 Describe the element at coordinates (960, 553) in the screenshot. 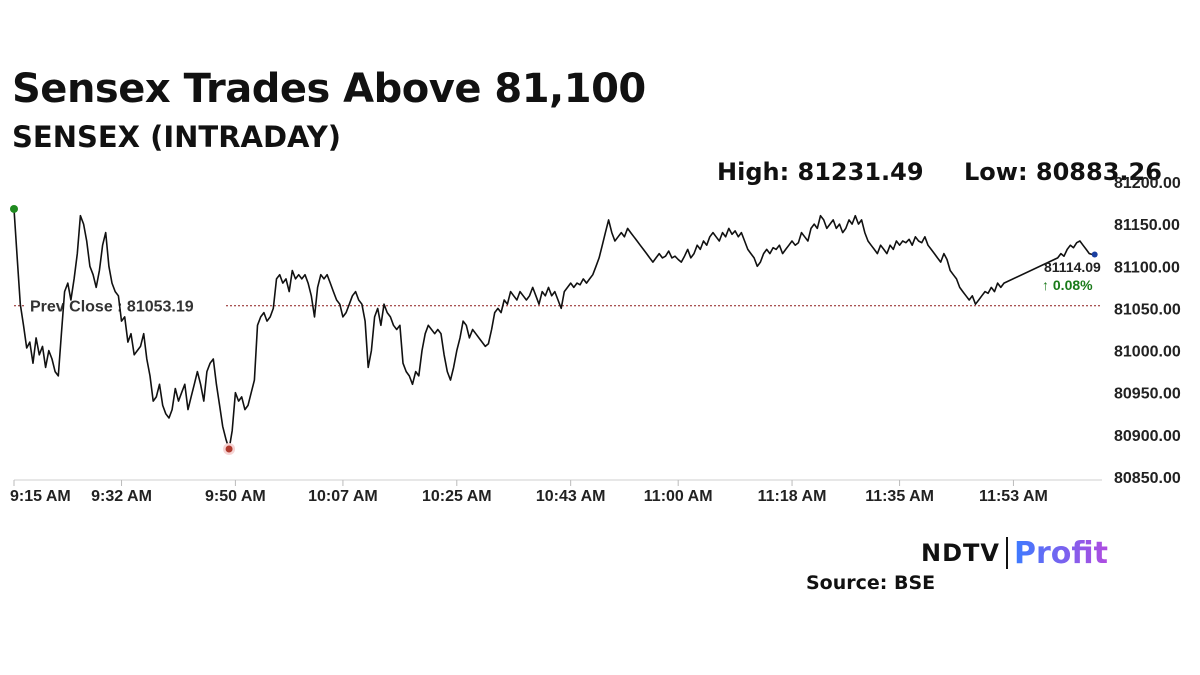

I see `logo-ndtv-text: NDTV` at that location.